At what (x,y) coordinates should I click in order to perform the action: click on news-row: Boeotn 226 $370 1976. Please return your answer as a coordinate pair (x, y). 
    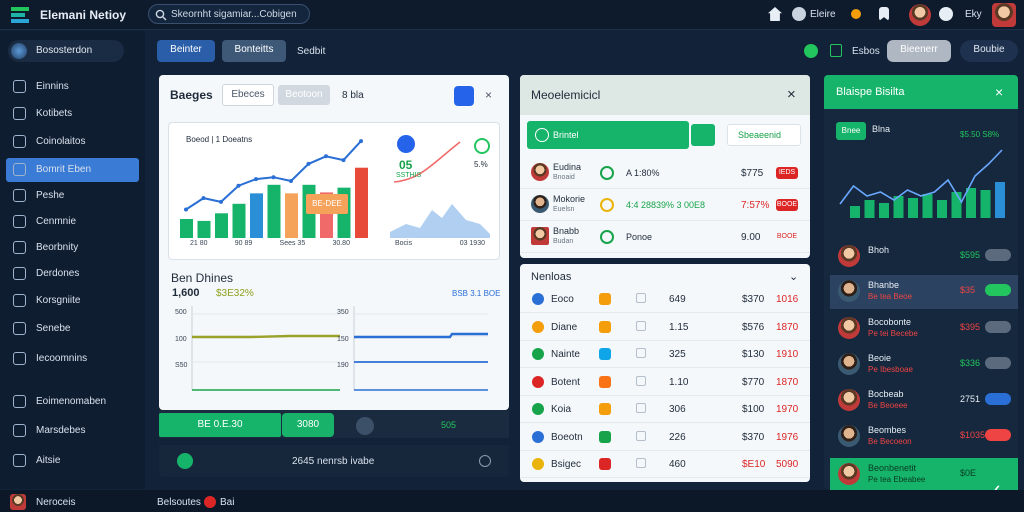
    Looking at the image, I should click on (665, 437).